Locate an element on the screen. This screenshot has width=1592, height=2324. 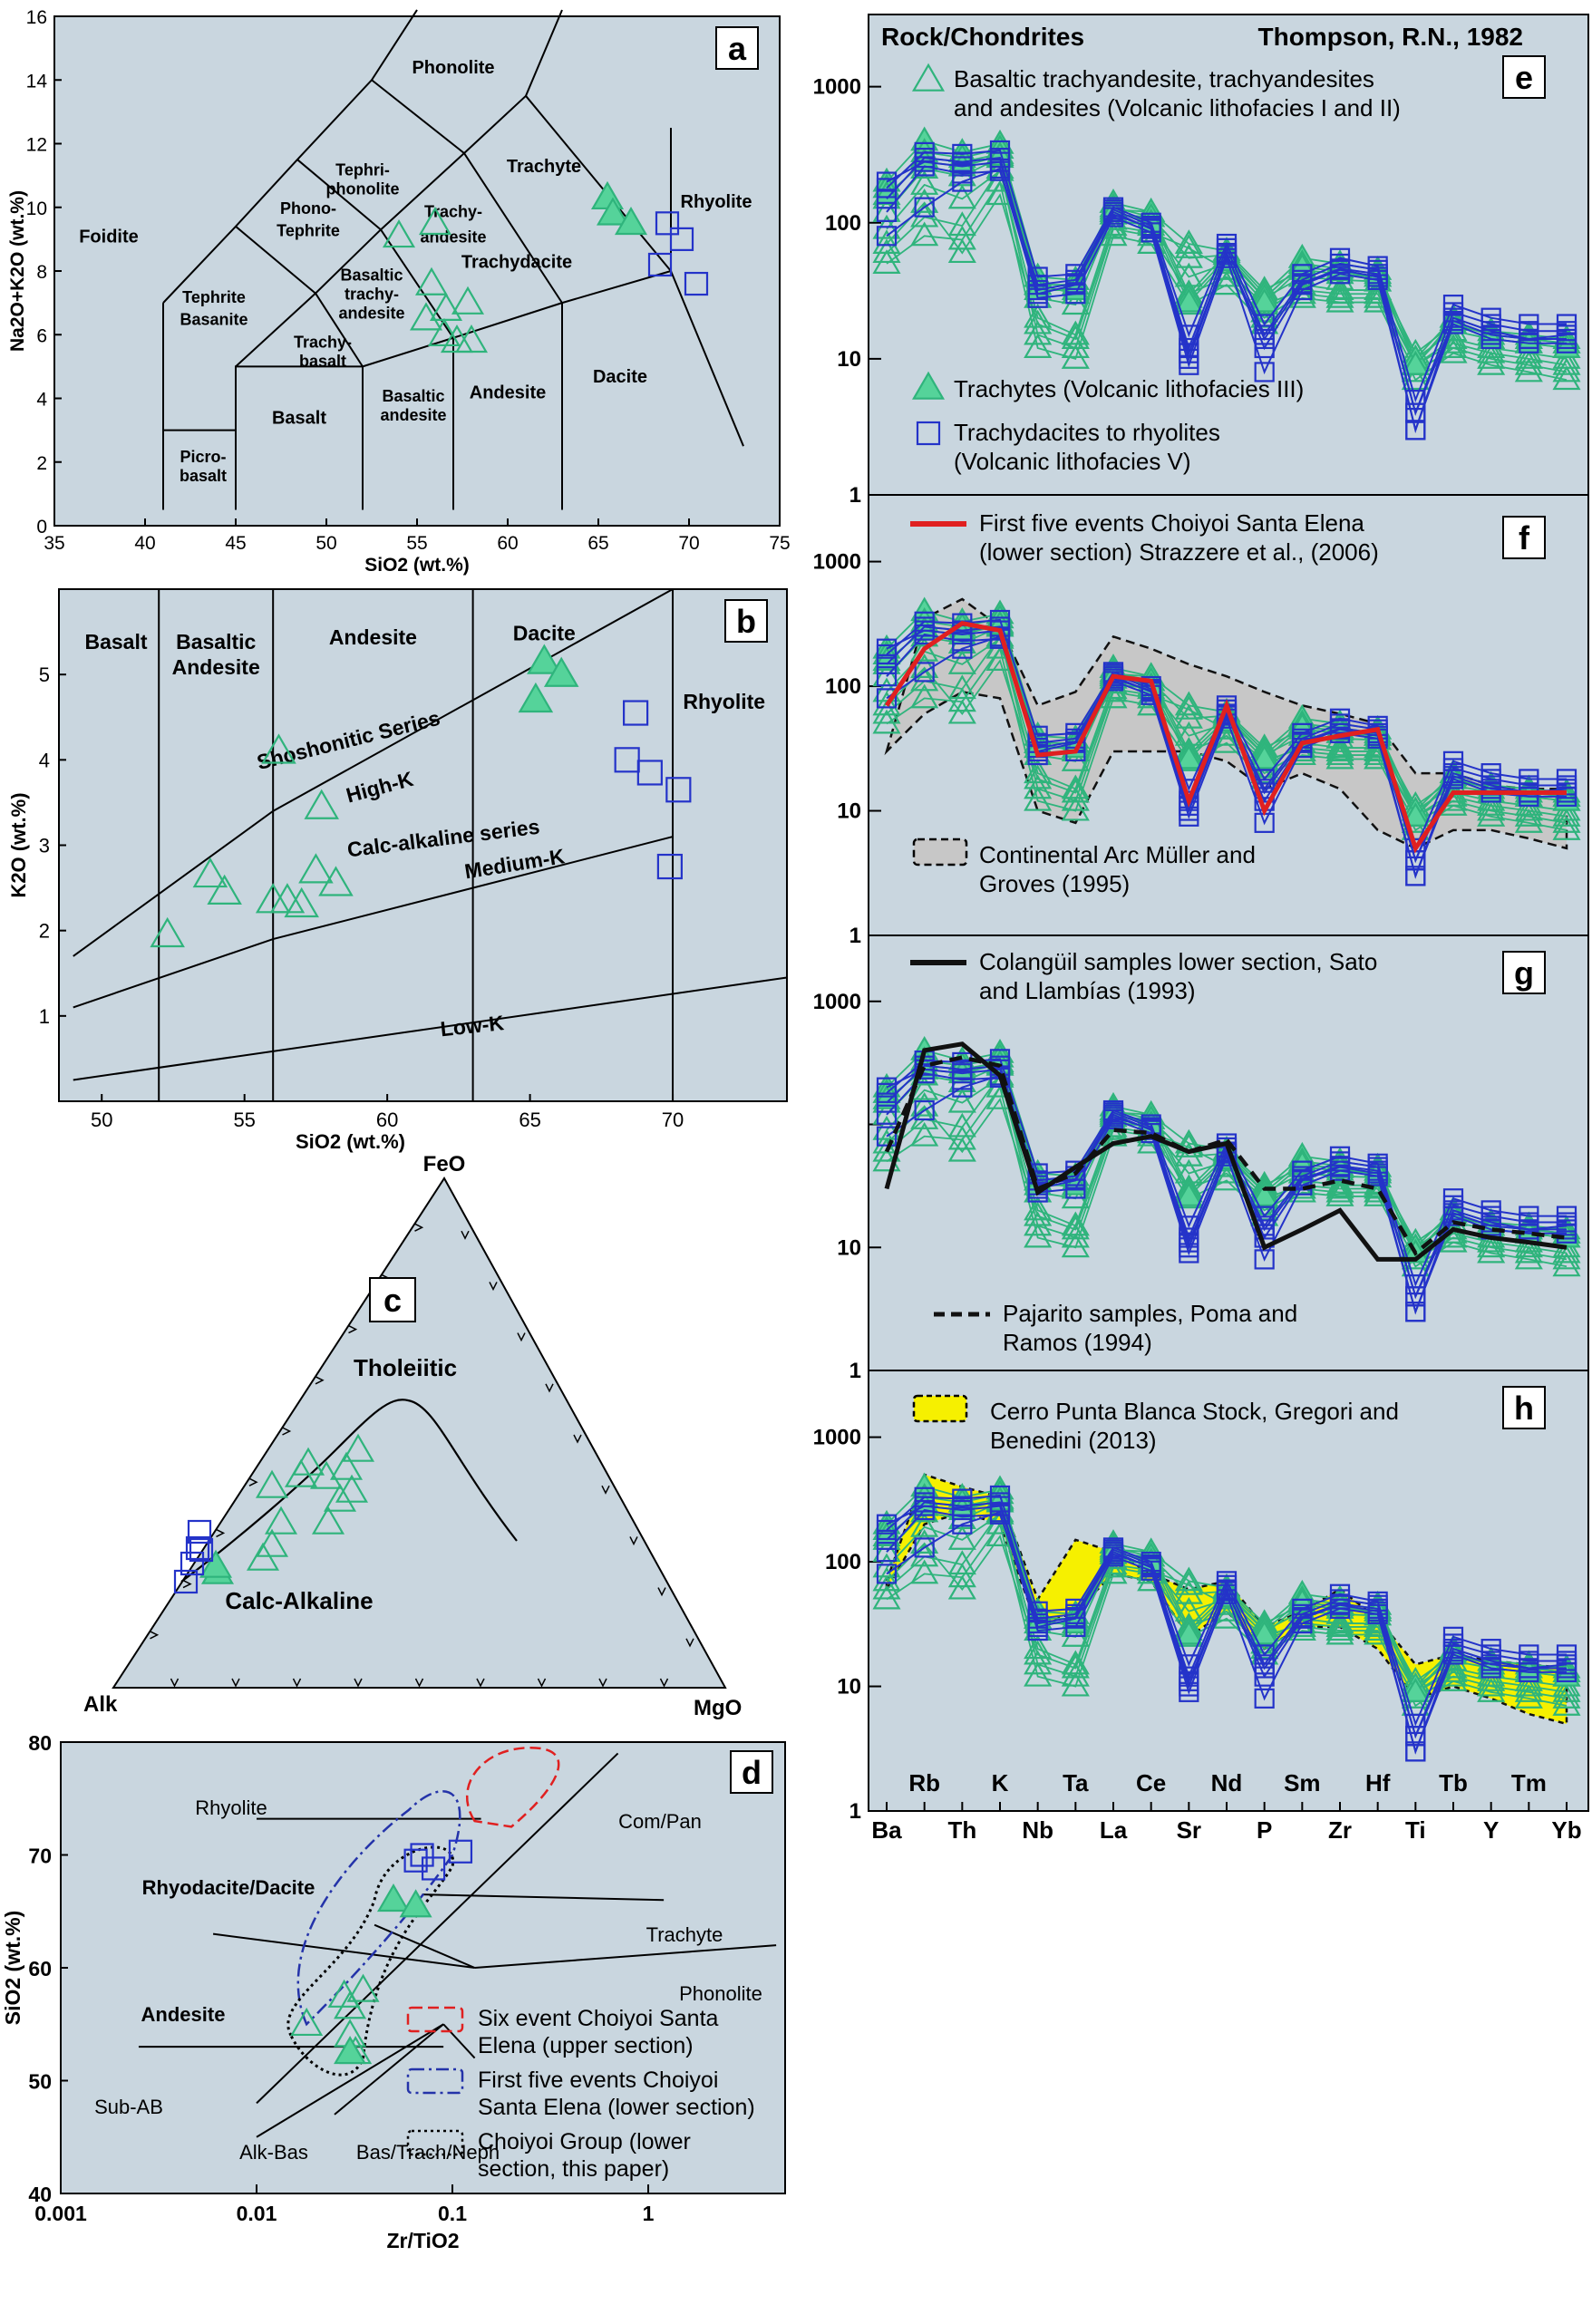
x-tick-label: 0.001 is located at coordinates (60, 2213).